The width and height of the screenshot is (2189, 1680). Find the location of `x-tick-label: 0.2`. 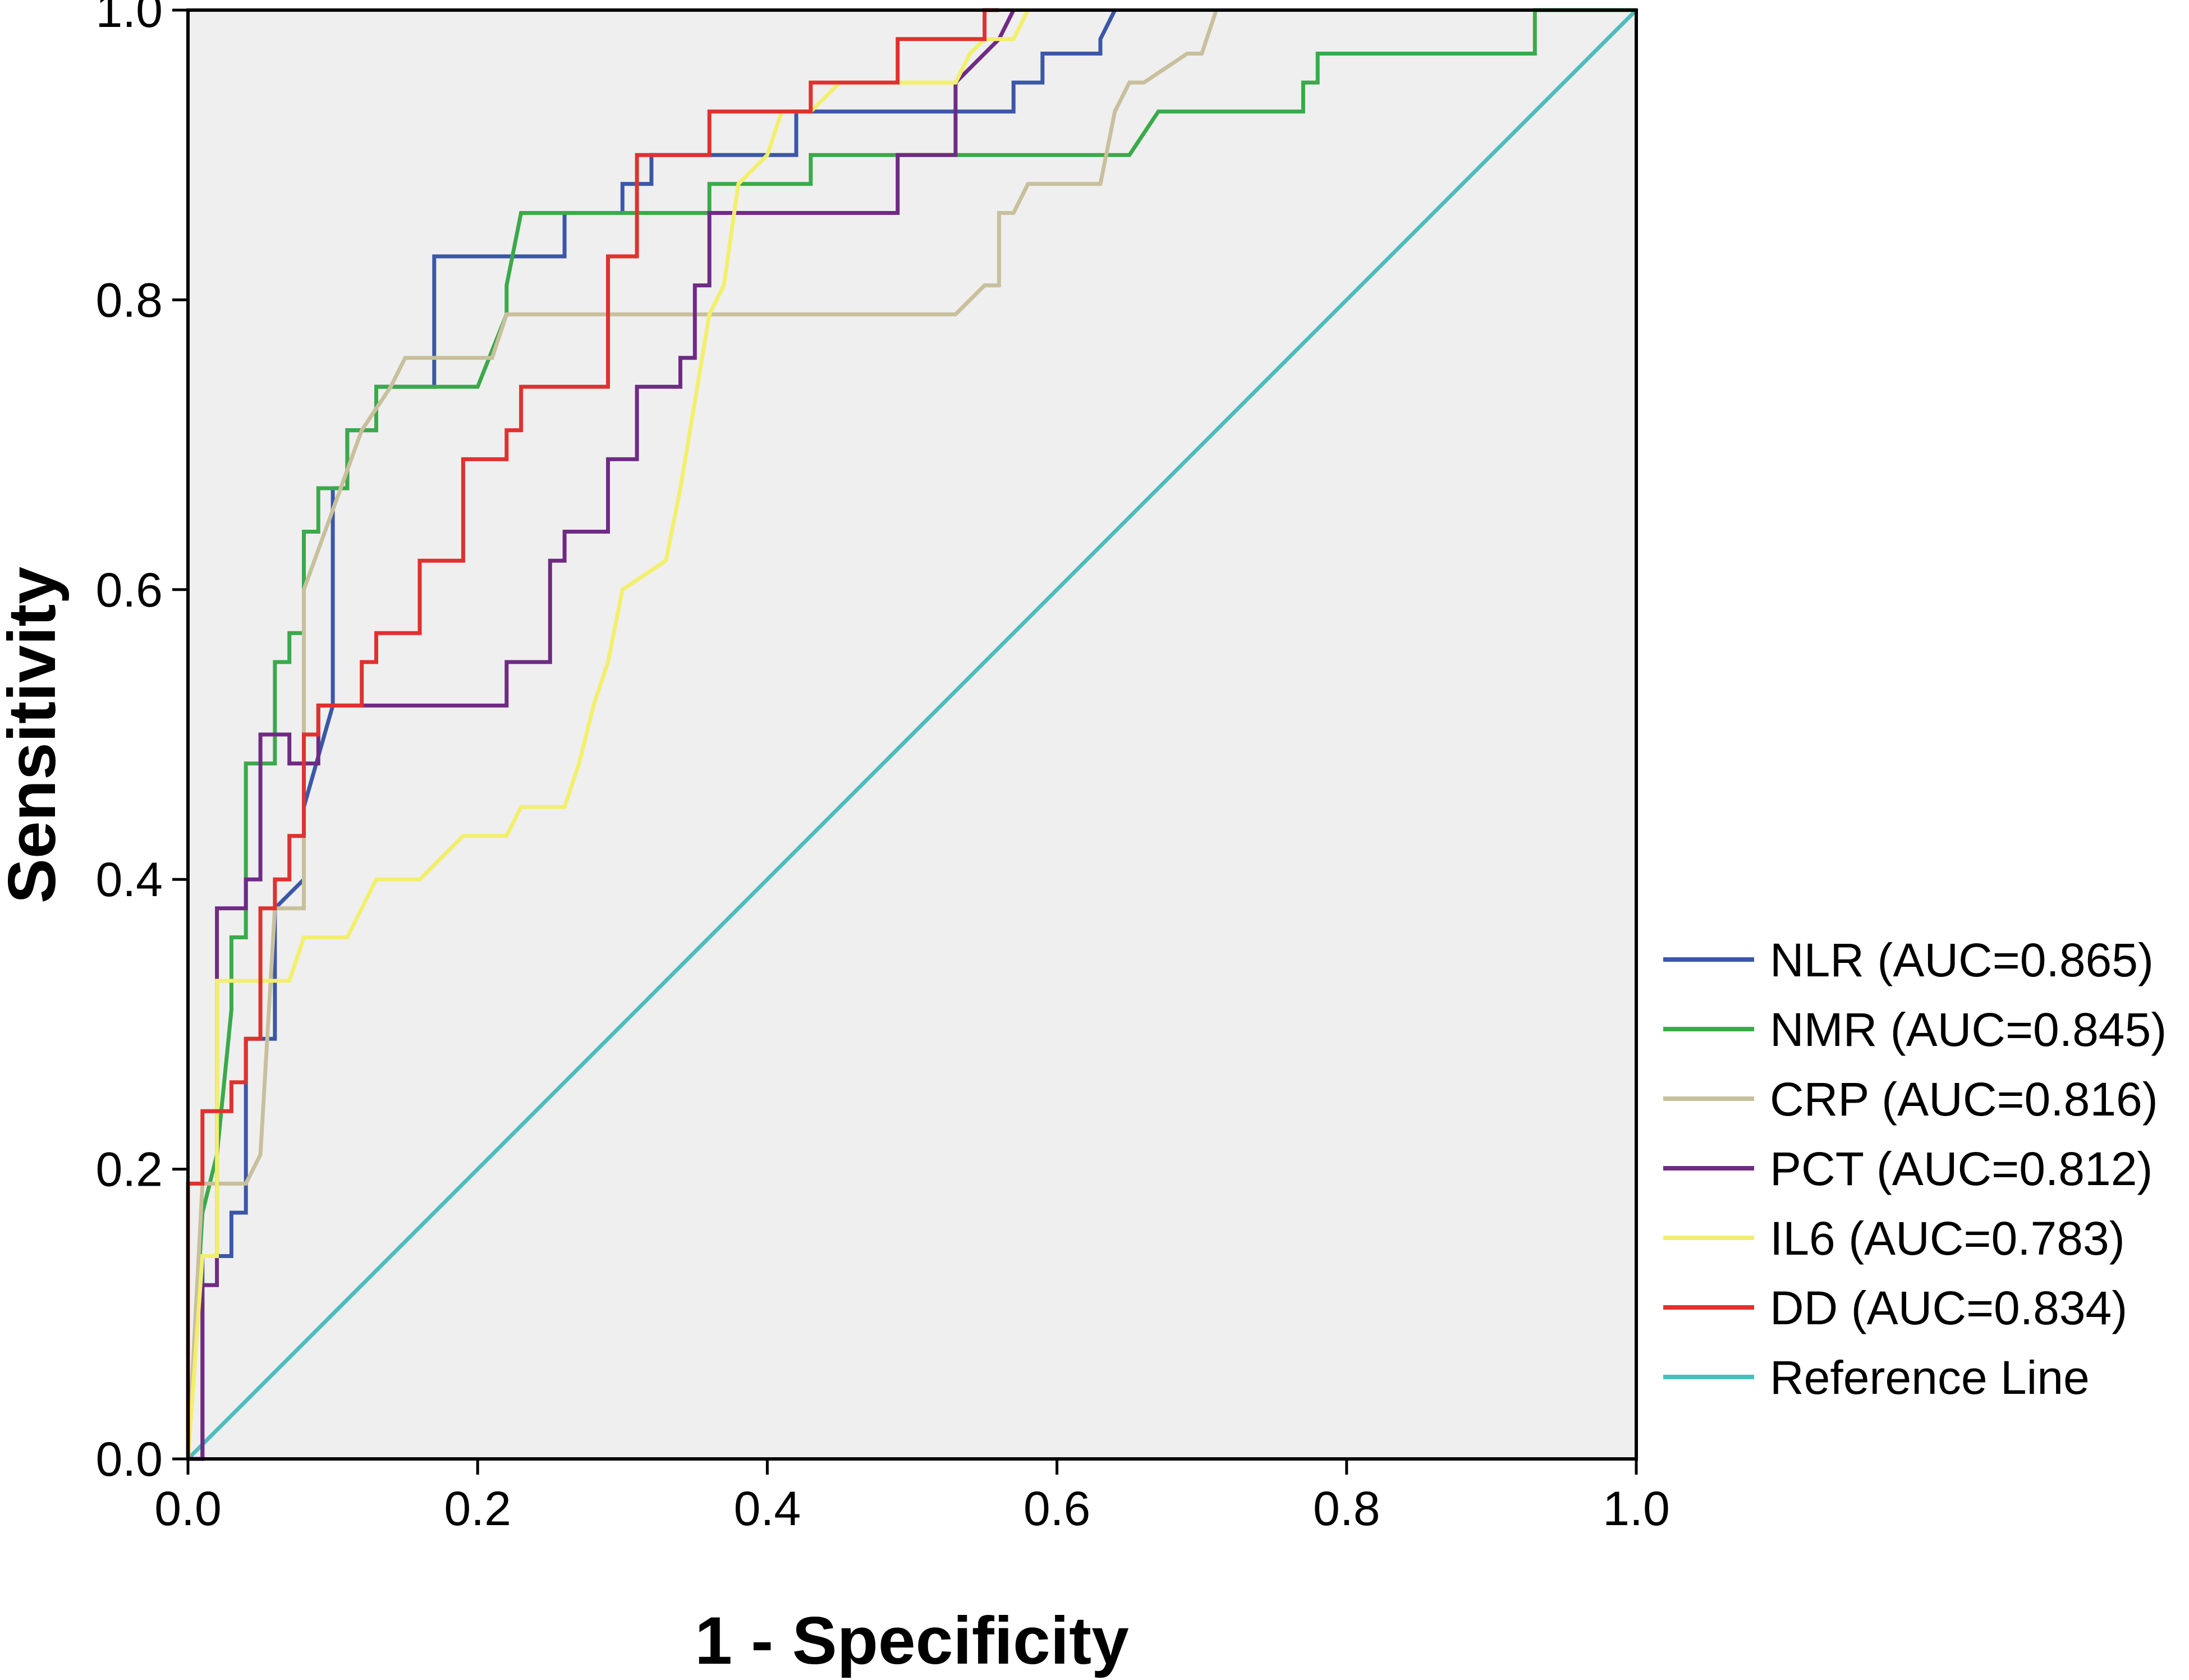

x-tick-label: 0.2 is located at coordinates (477, 1509).